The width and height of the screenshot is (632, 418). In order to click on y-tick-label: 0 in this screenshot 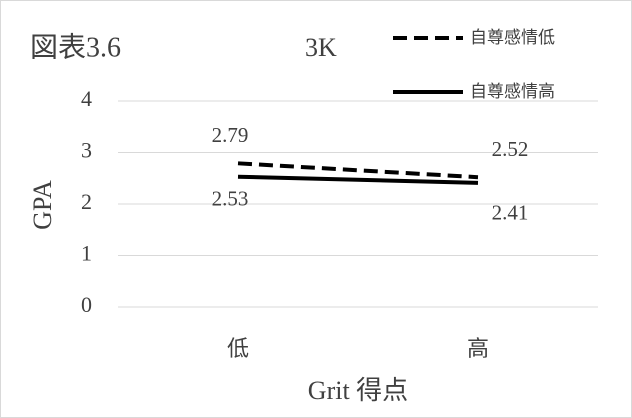, I will do `click(86, 304)`.